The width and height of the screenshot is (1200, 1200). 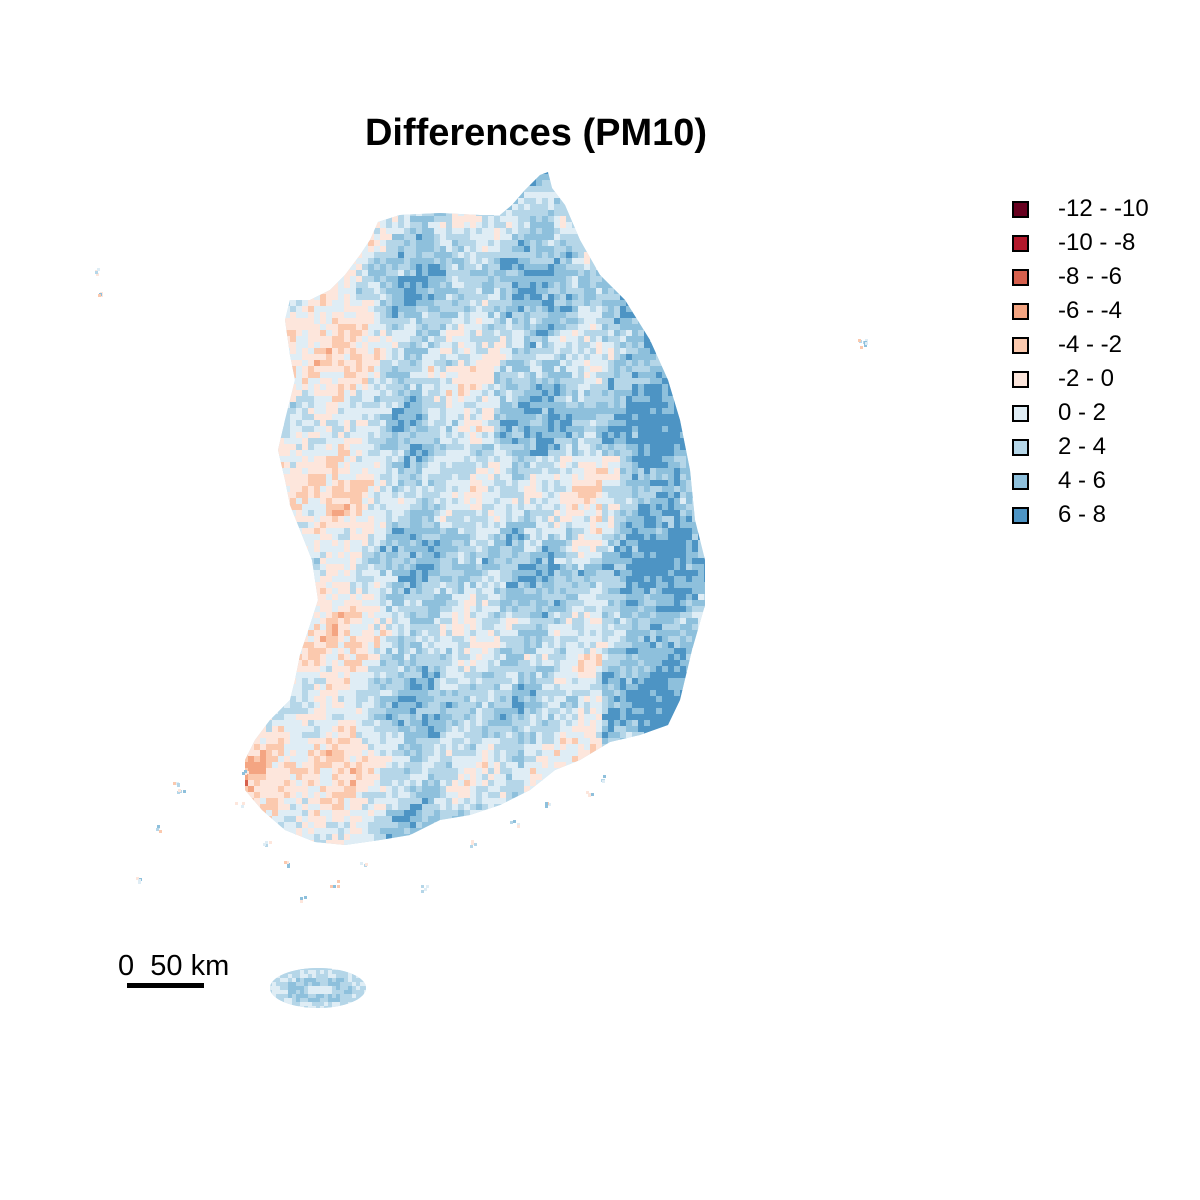 I want to click on legend-label: -12 - -10, so click(x=1103, y=208).